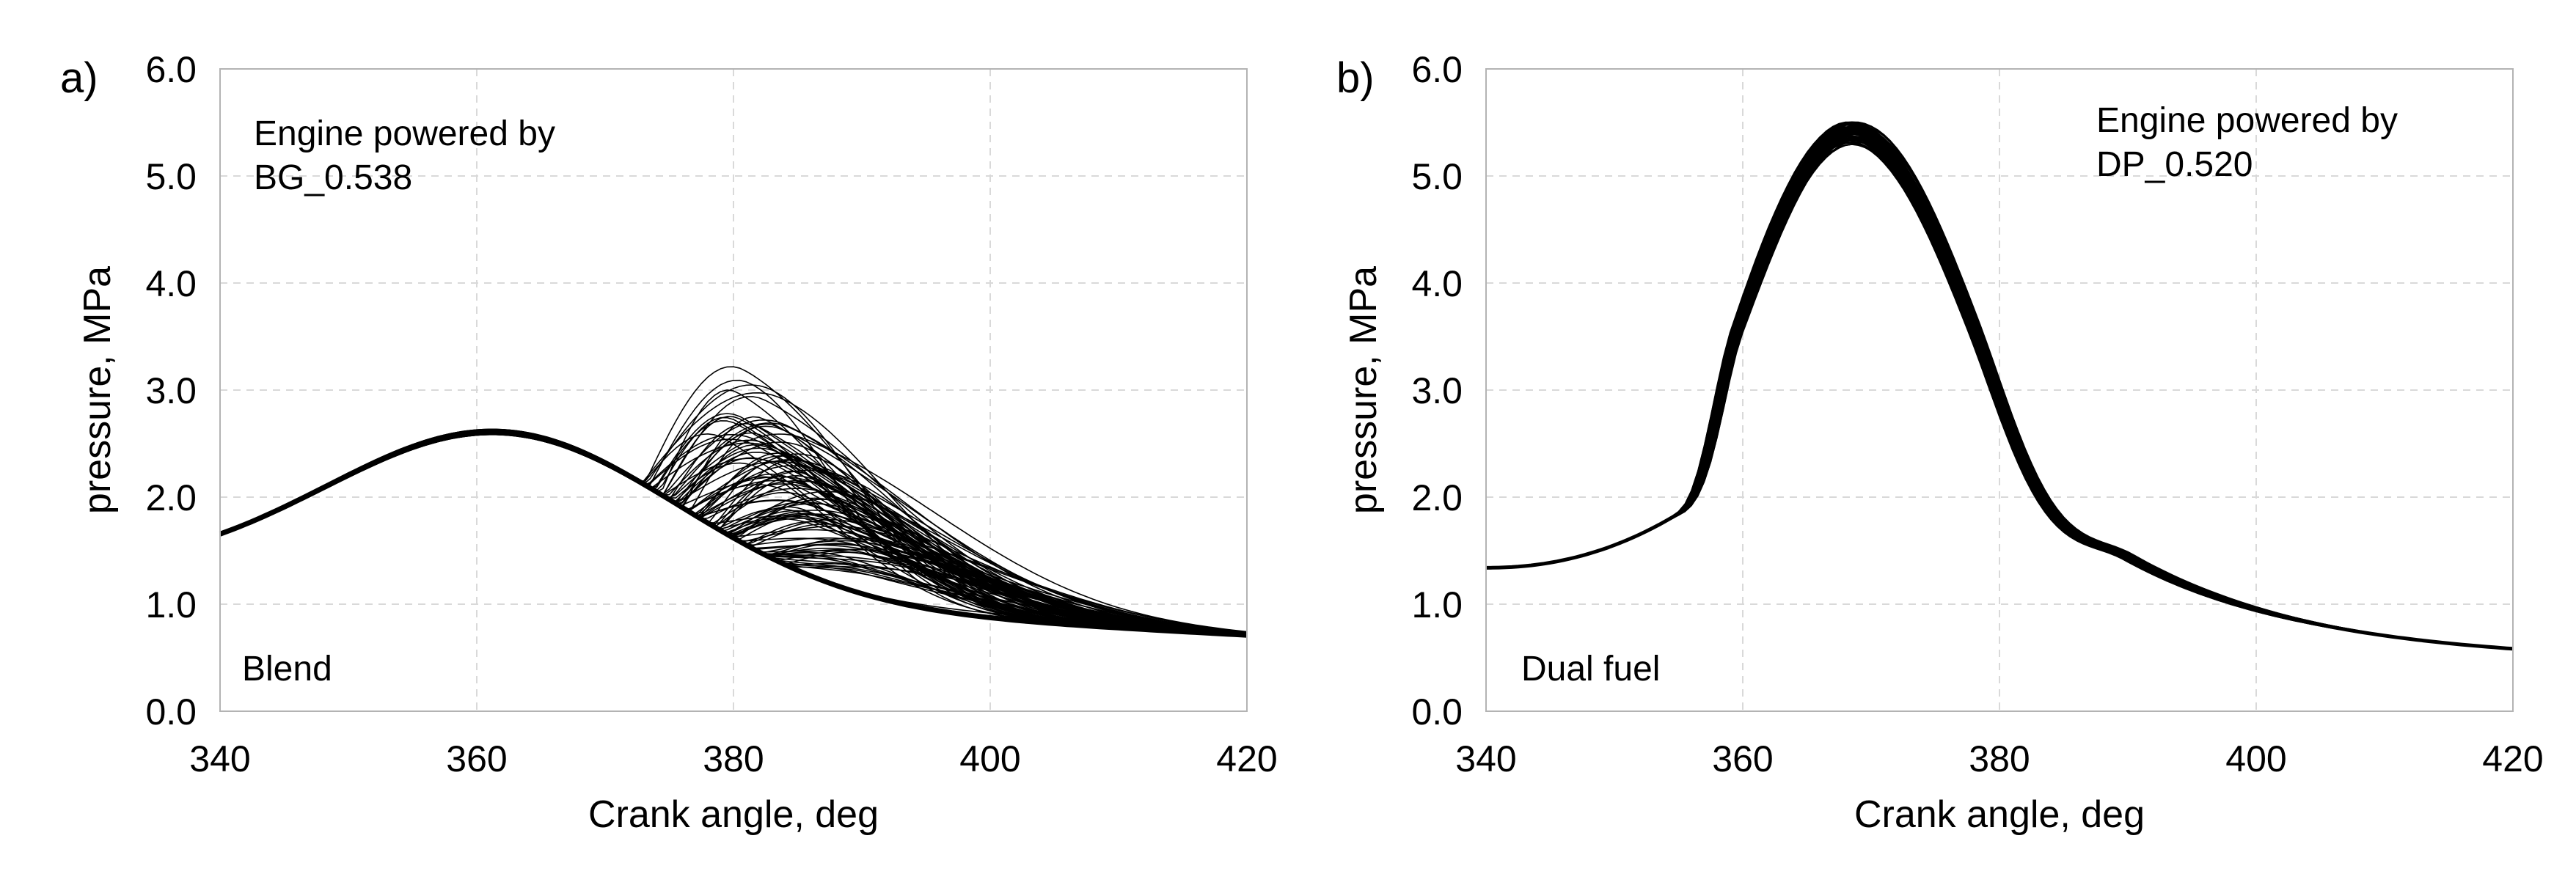  I want to click on y-axis-title-a: pressure, MPa, so click(97, 390).